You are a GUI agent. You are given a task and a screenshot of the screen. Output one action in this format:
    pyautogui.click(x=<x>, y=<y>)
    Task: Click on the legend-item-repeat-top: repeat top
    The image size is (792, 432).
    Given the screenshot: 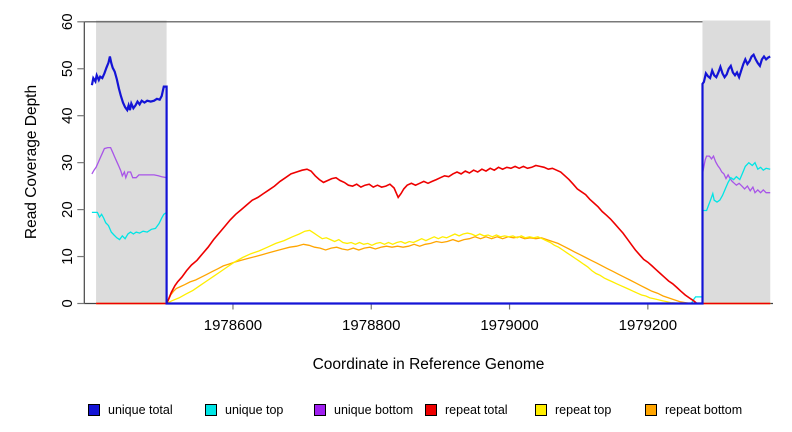 What is the action you would take?
    pyautogui.click(x=573, y=410)
    